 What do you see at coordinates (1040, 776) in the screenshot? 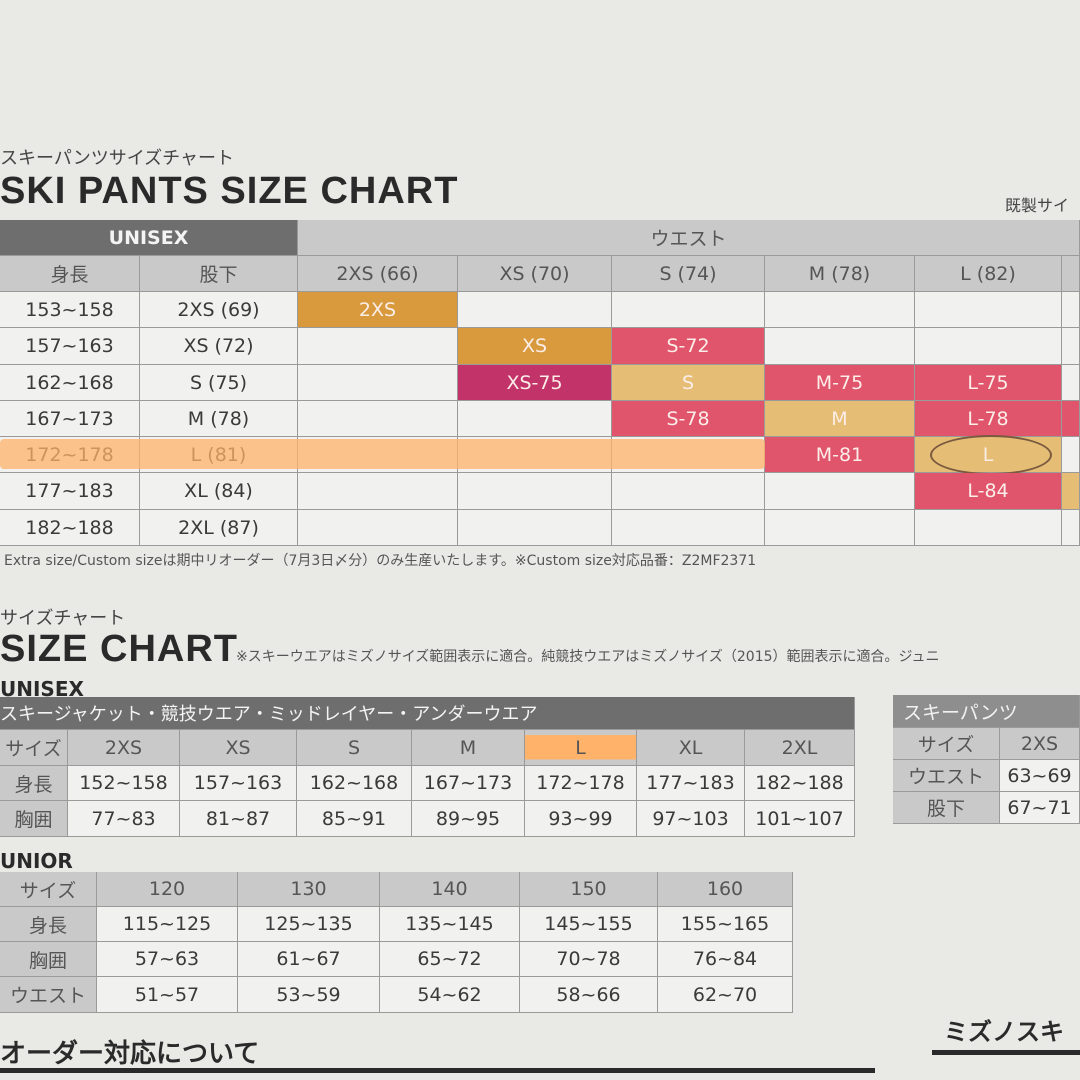
I see `table-cell: 63~69` at bounding box center [1040, 776].